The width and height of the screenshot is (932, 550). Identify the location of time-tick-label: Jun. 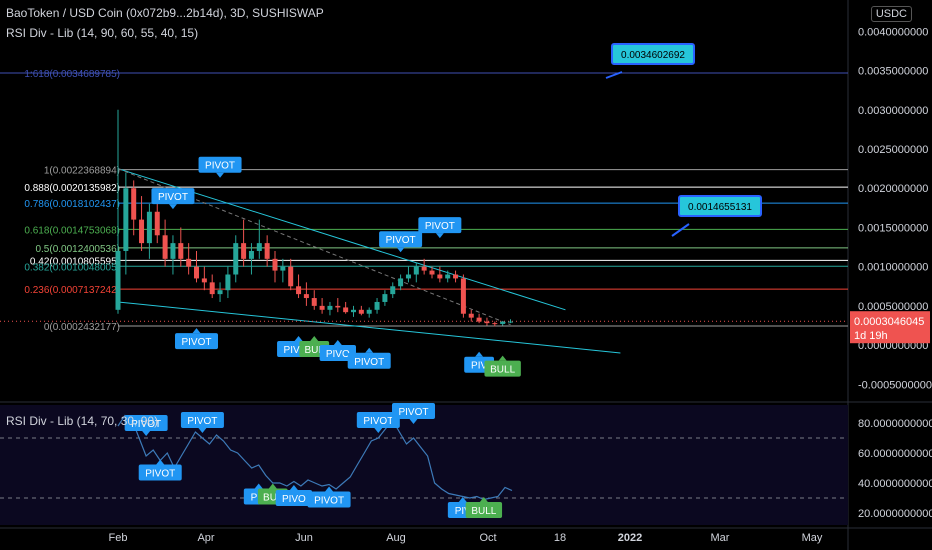
(304, 538).